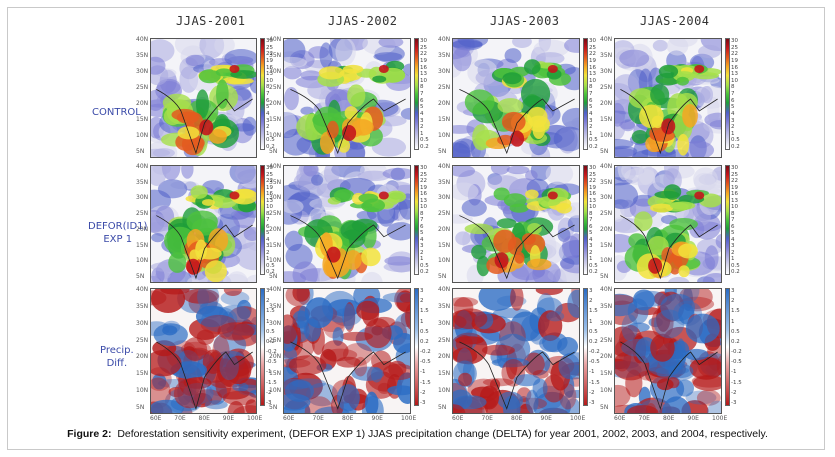  I want to click on colorbar-tick-label: -0.2, so click(594, 352).